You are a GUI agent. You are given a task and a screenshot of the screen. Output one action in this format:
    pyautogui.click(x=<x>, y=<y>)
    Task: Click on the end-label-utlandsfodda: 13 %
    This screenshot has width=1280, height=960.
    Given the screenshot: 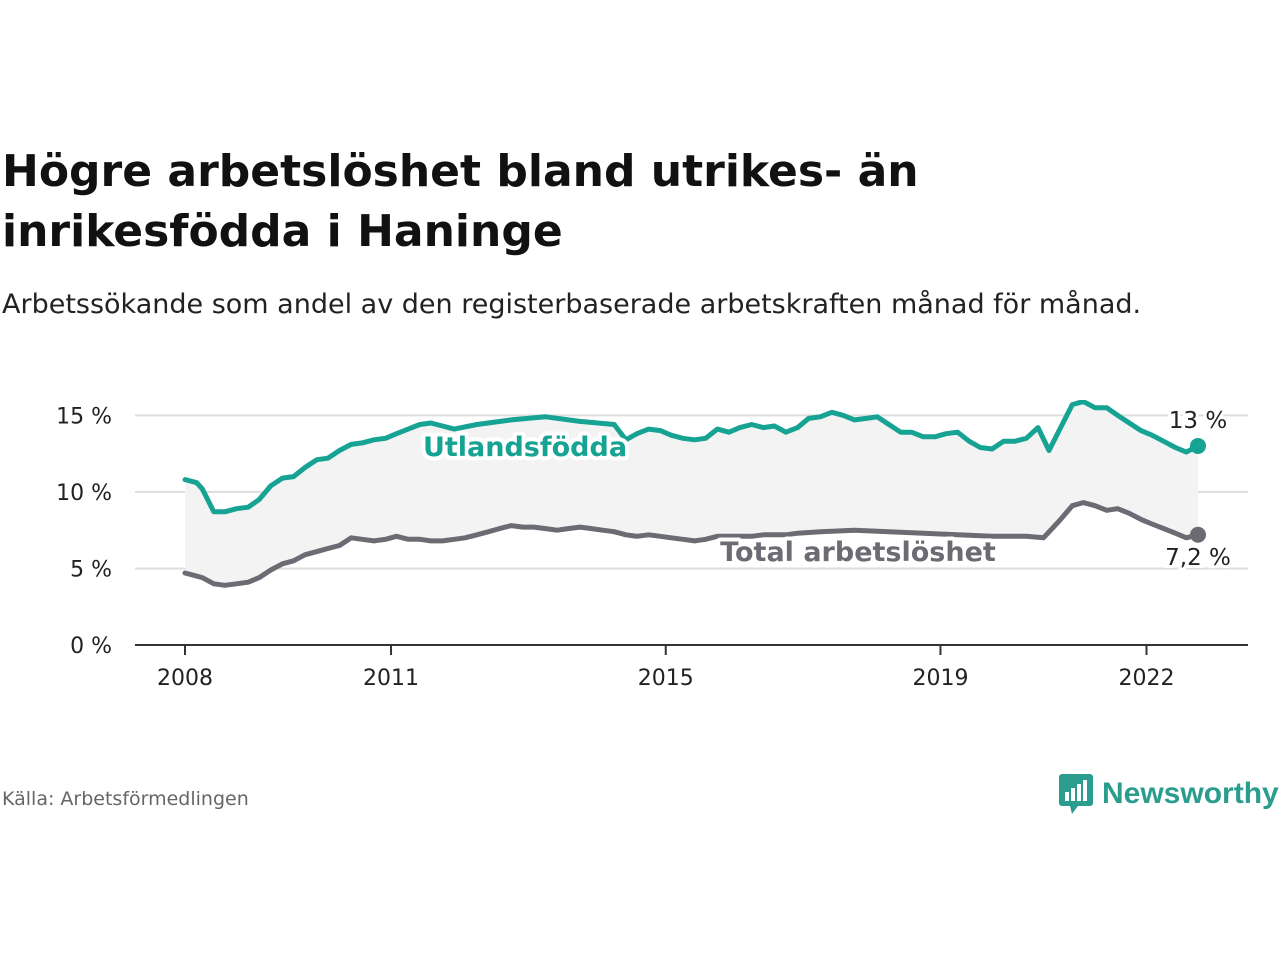 What is the action you would take?
    pyautogui.click(x=1198, y=421)
    